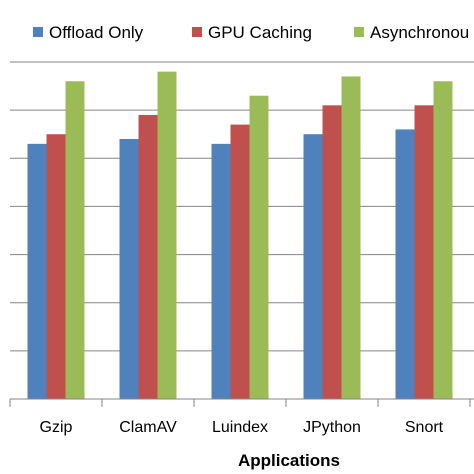  I want to click on x-tick-label: Luindex, so click(240, 427).